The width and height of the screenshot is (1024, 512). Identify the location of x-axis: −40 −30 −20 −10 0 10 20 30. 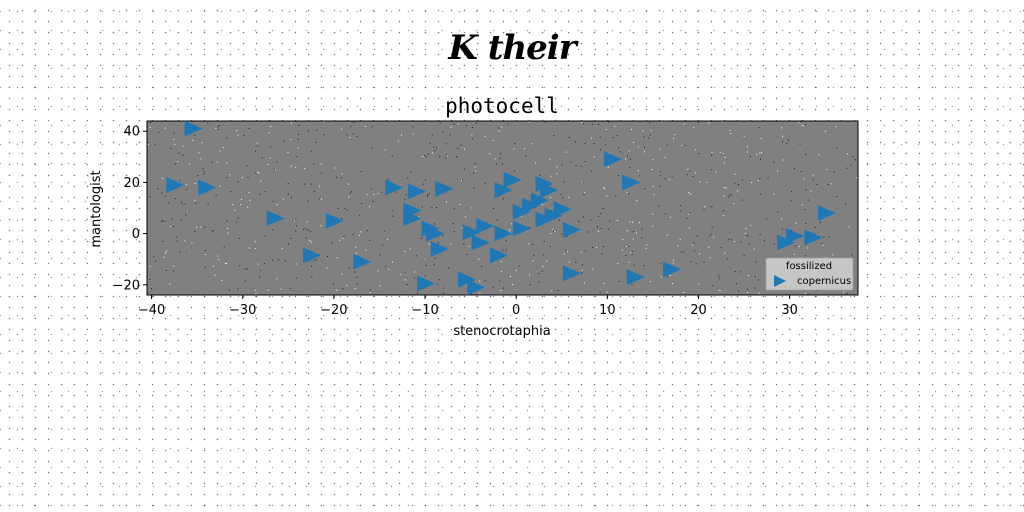
(468, 306).